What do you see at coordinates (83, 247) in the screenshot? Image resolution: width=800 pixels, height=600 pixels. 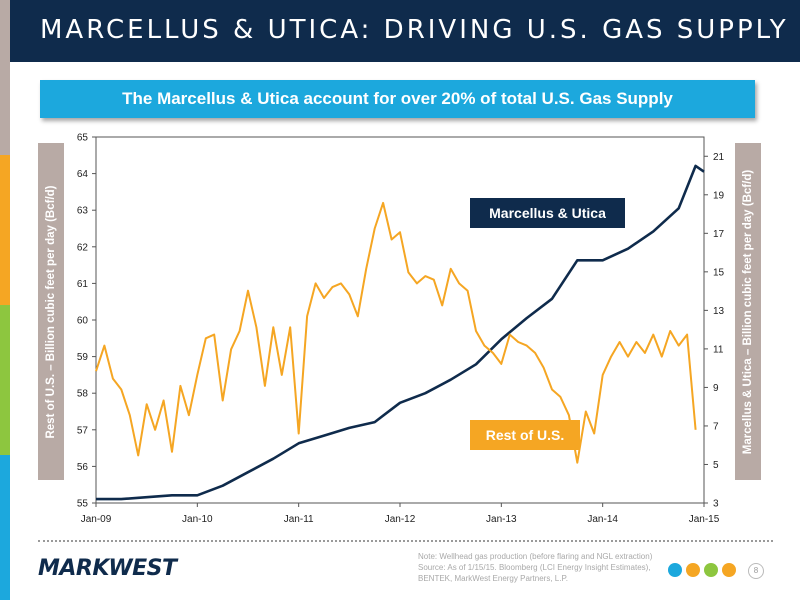 I see `left-tick-label: 62` at bounding box center [83, 247].